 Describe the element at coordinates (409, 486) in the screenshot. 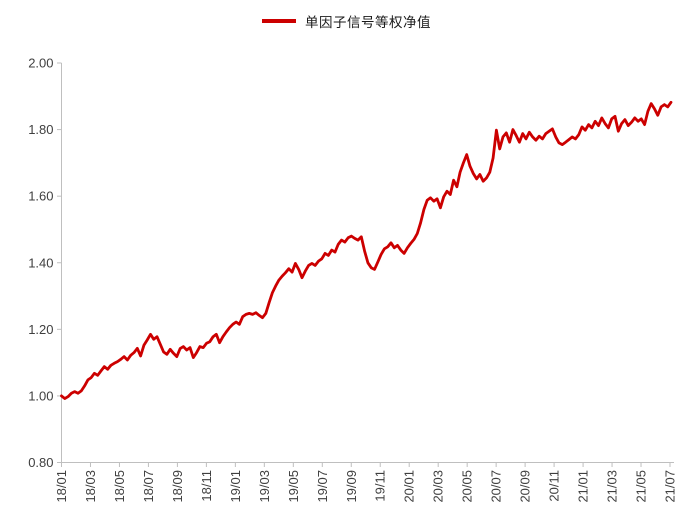

I see `x-tick-label: 20/01` at that location.